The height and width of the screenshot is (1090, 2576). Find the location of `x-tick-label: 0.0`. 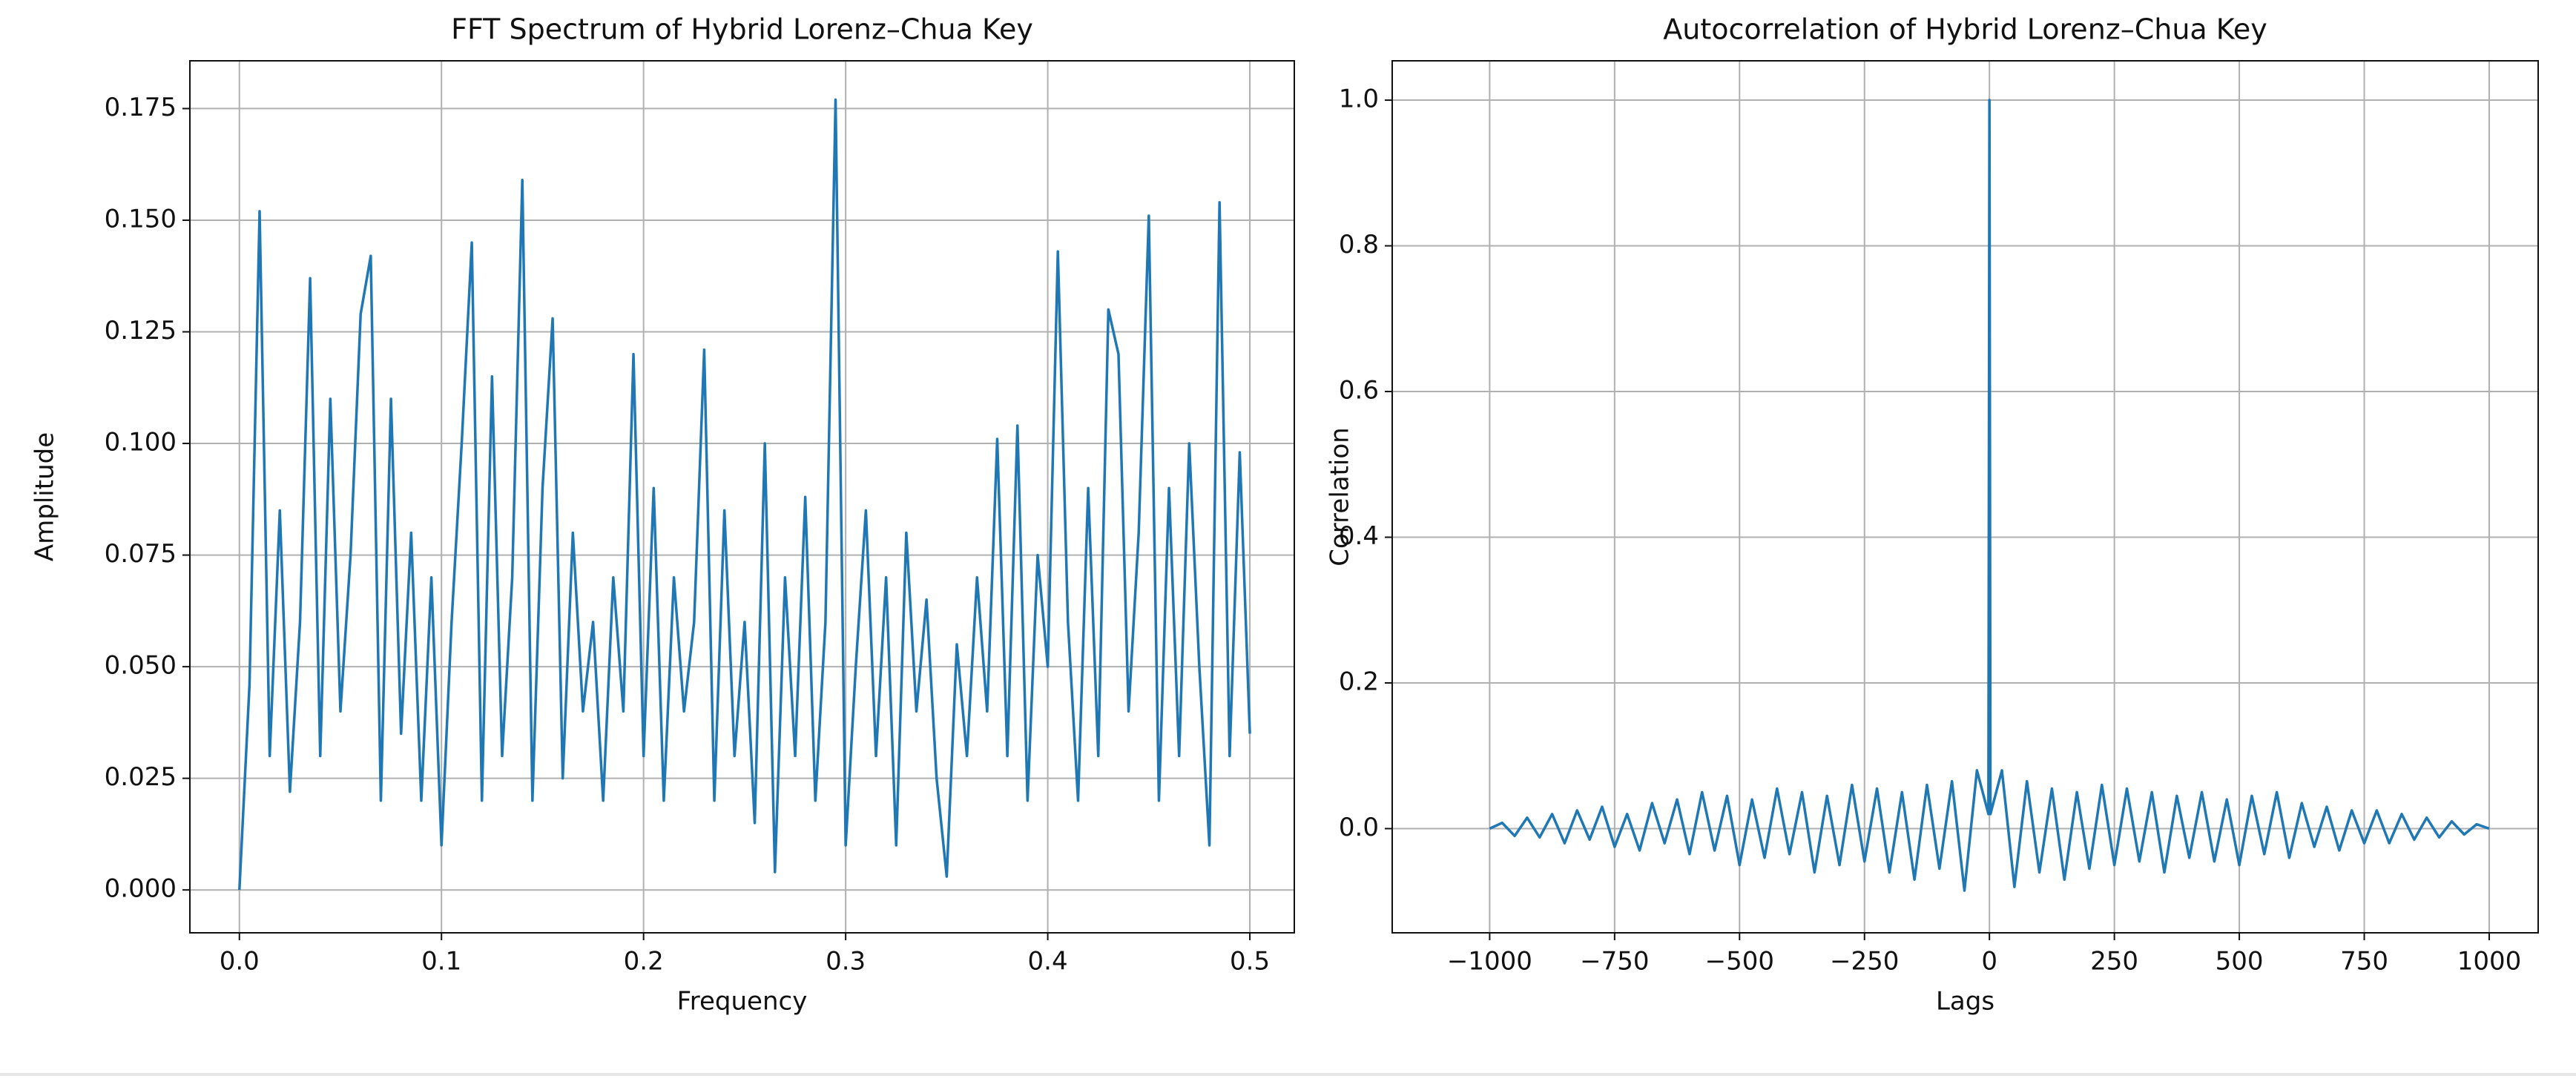

x-tick-label: 0.0 is located at coordinates (240, 962).